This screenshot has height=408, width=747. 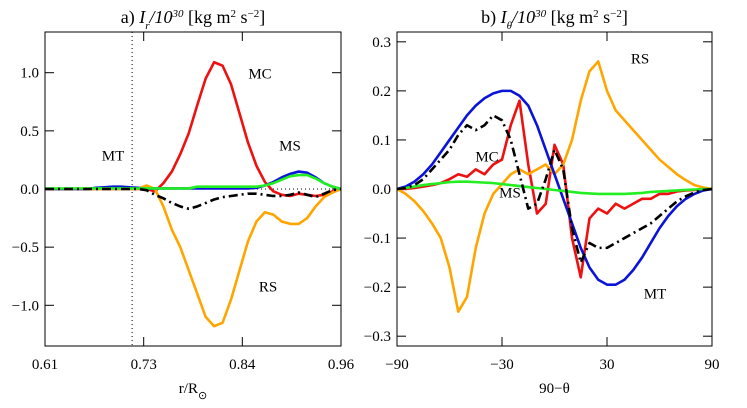 I want to click on text-part: 90−θ, so click(x=554, y=389).